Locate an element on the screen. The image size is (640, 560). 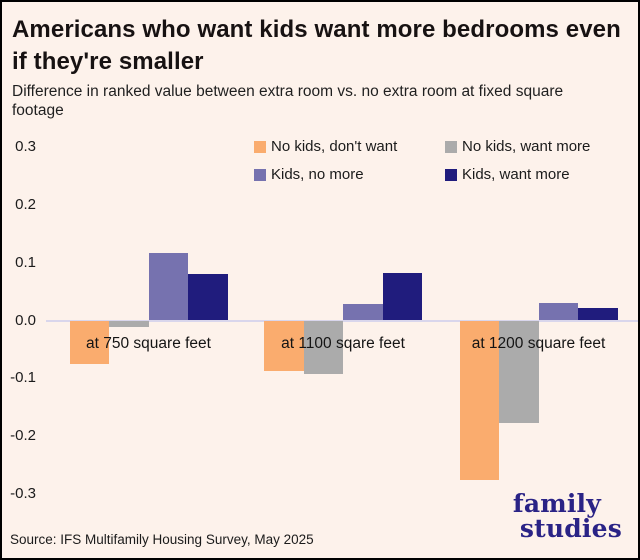
y-axis-tick-label: 0.2 is located at coordinates (25, 204).